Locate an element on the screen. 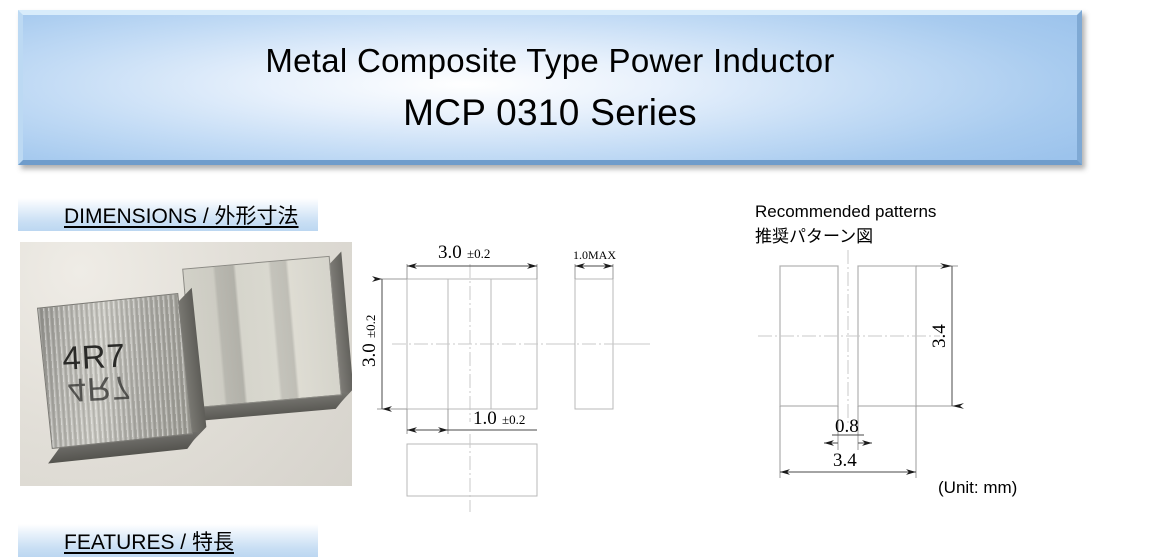  dim-side-thickness: 1.0MAX is located at coordinates (594, 255).